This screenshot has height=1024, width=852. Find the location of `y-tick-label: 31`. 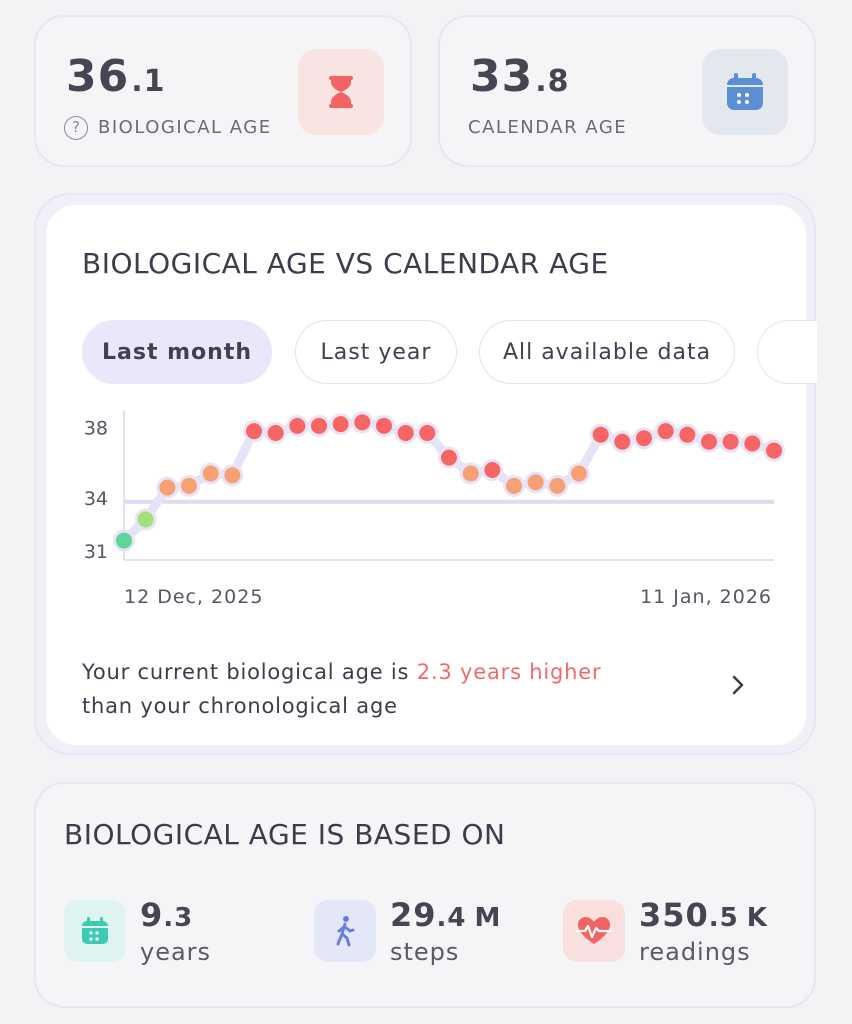

y-tick-label: 31 is located at coordinates (96, 552).